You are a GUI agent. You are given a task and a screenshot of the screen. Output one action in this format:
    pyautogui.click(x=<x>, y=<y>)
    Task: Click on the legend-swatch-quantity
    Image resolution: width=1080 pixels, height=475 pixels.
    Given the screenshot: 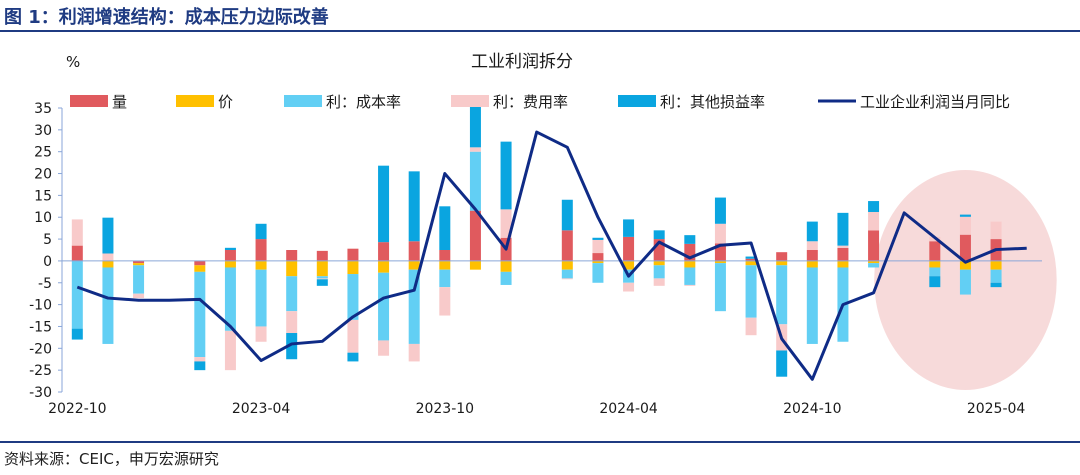 What is the action you would take?
    pyautogui.click(x=89, y=101)
    